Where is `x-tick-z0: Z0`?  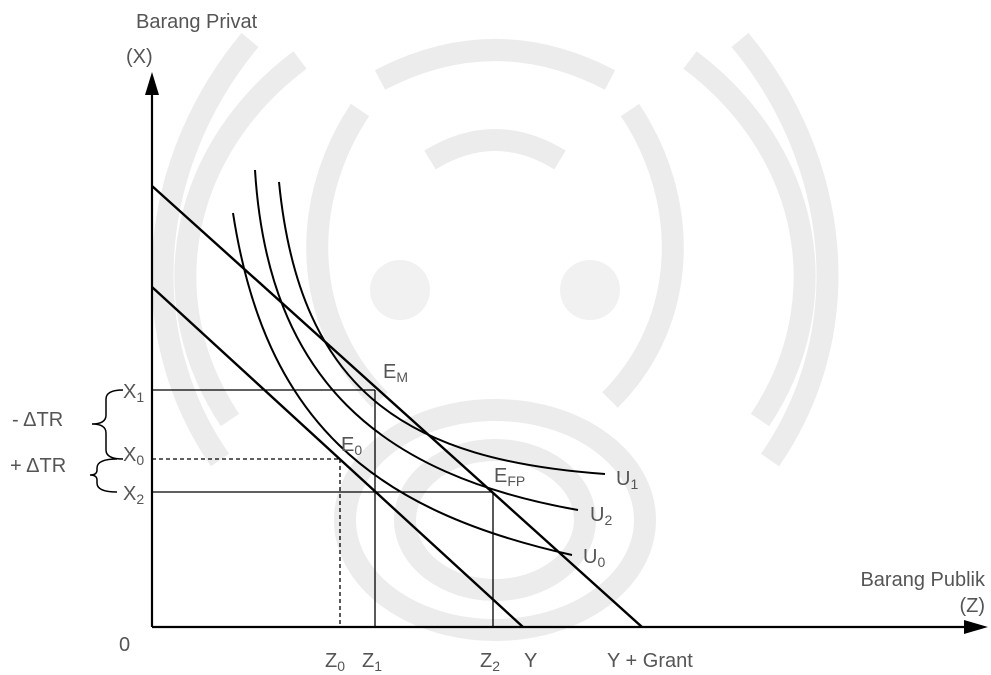 x-tick-z0: Z0 is located at coordinates (335, 662).